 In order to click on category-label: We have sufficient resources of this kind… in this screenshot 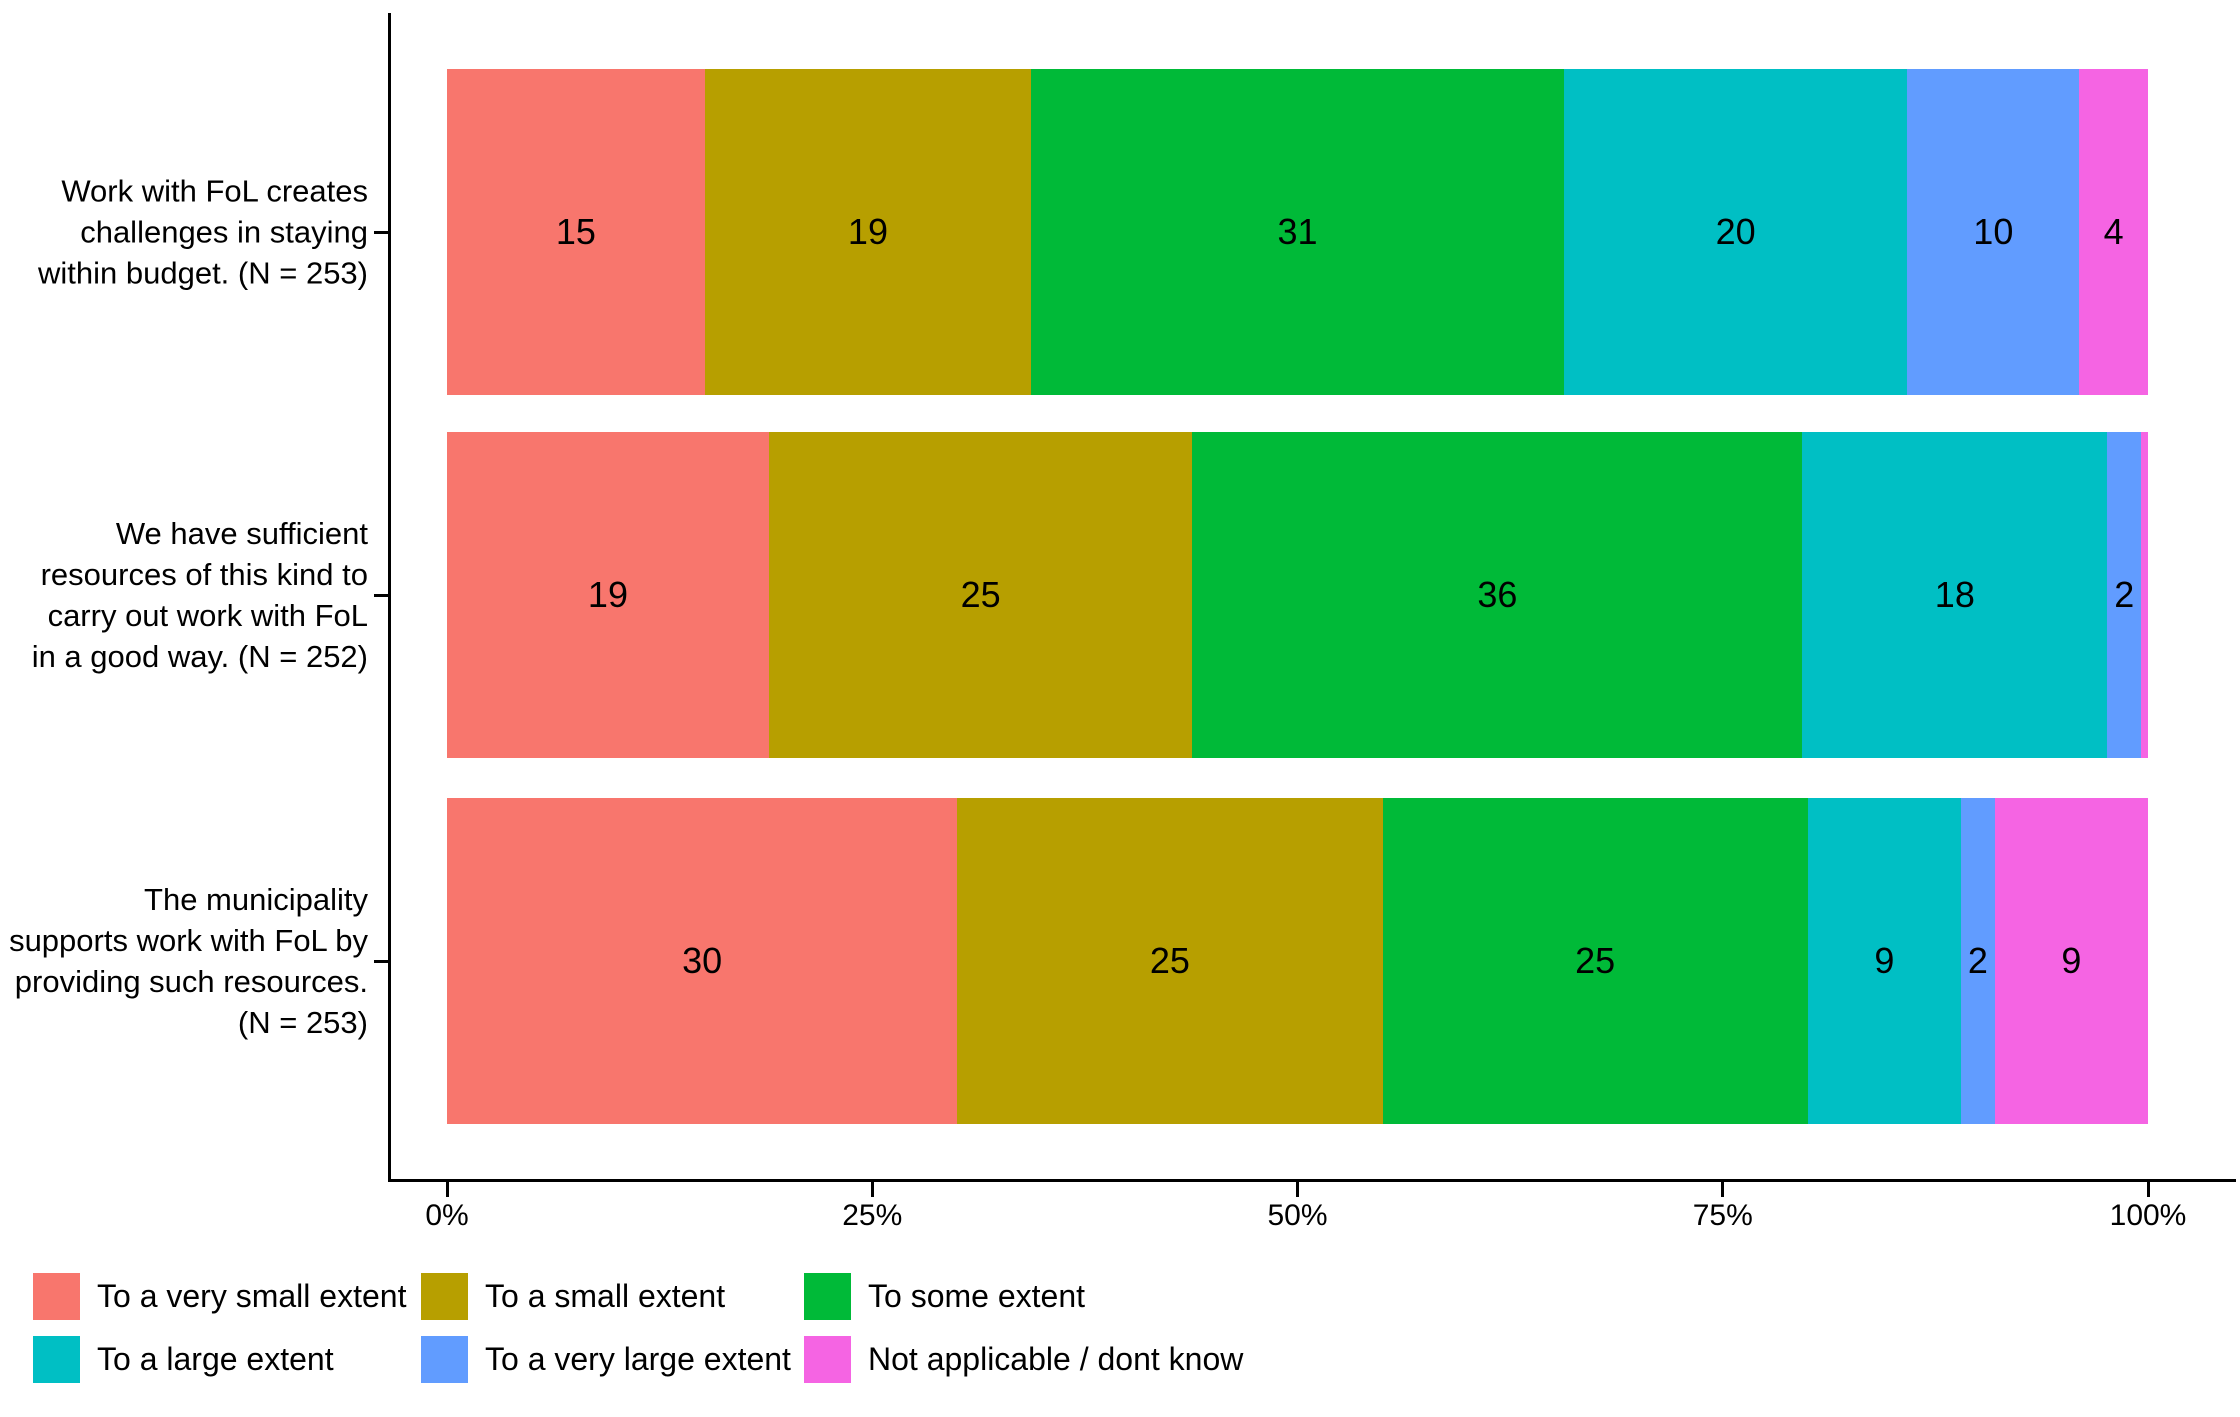, I will do `click(184, 595)`.